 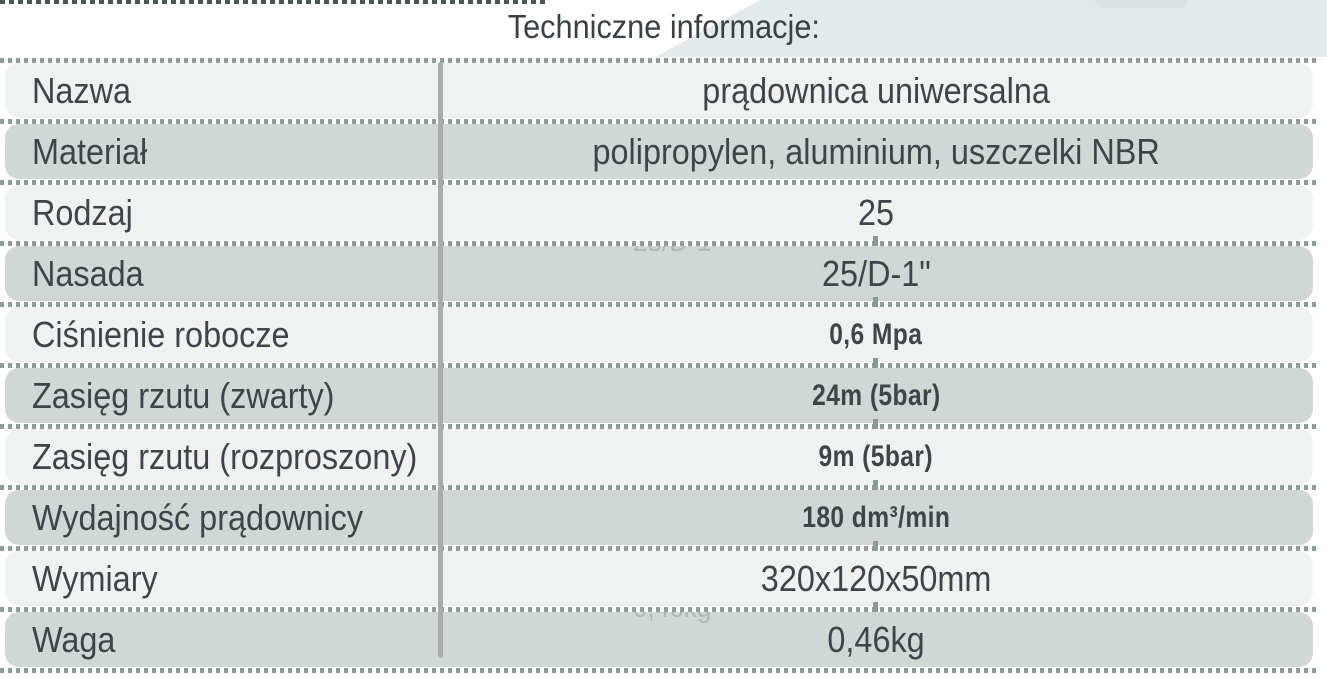 I want to click on table-row: Wymiary 320x120x50mm, so click(x=659, y=578).